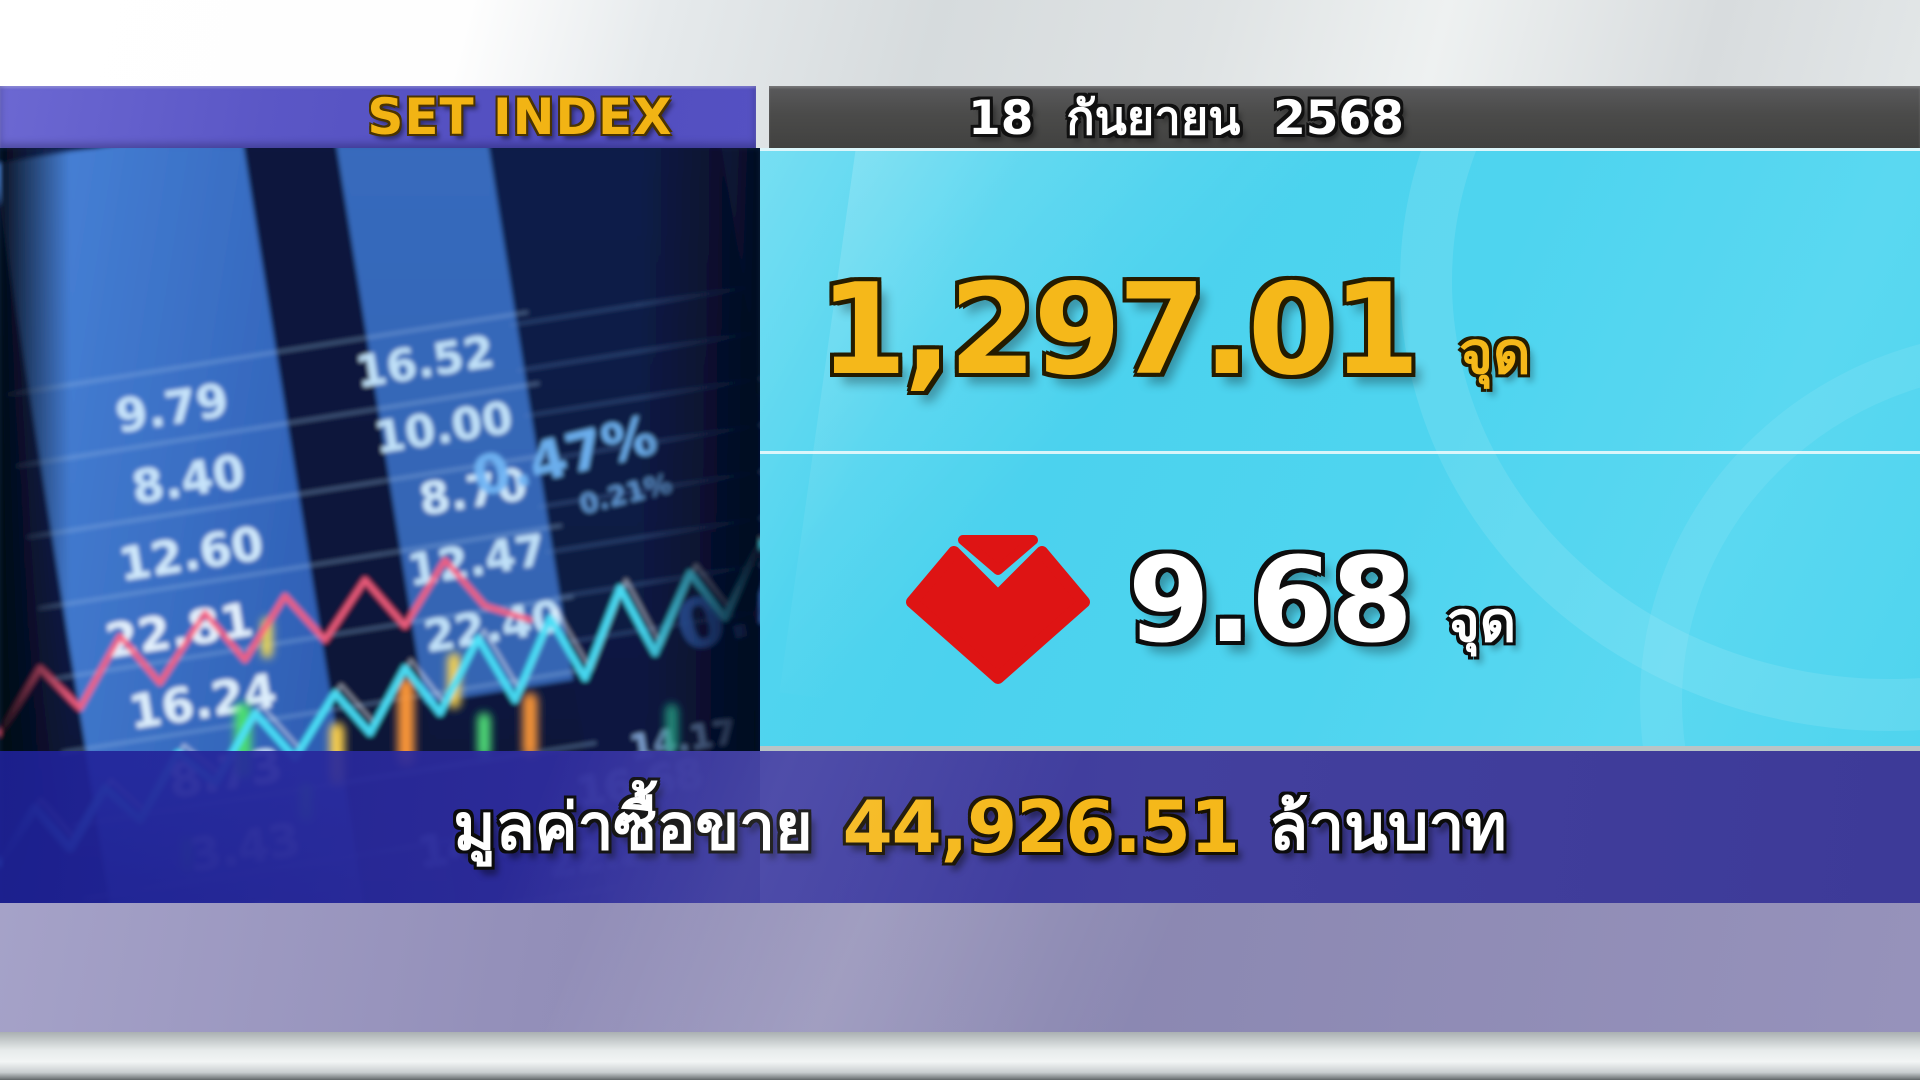  I want to click on date-label: 18 กันยายน 2568, so click(1186, 118).